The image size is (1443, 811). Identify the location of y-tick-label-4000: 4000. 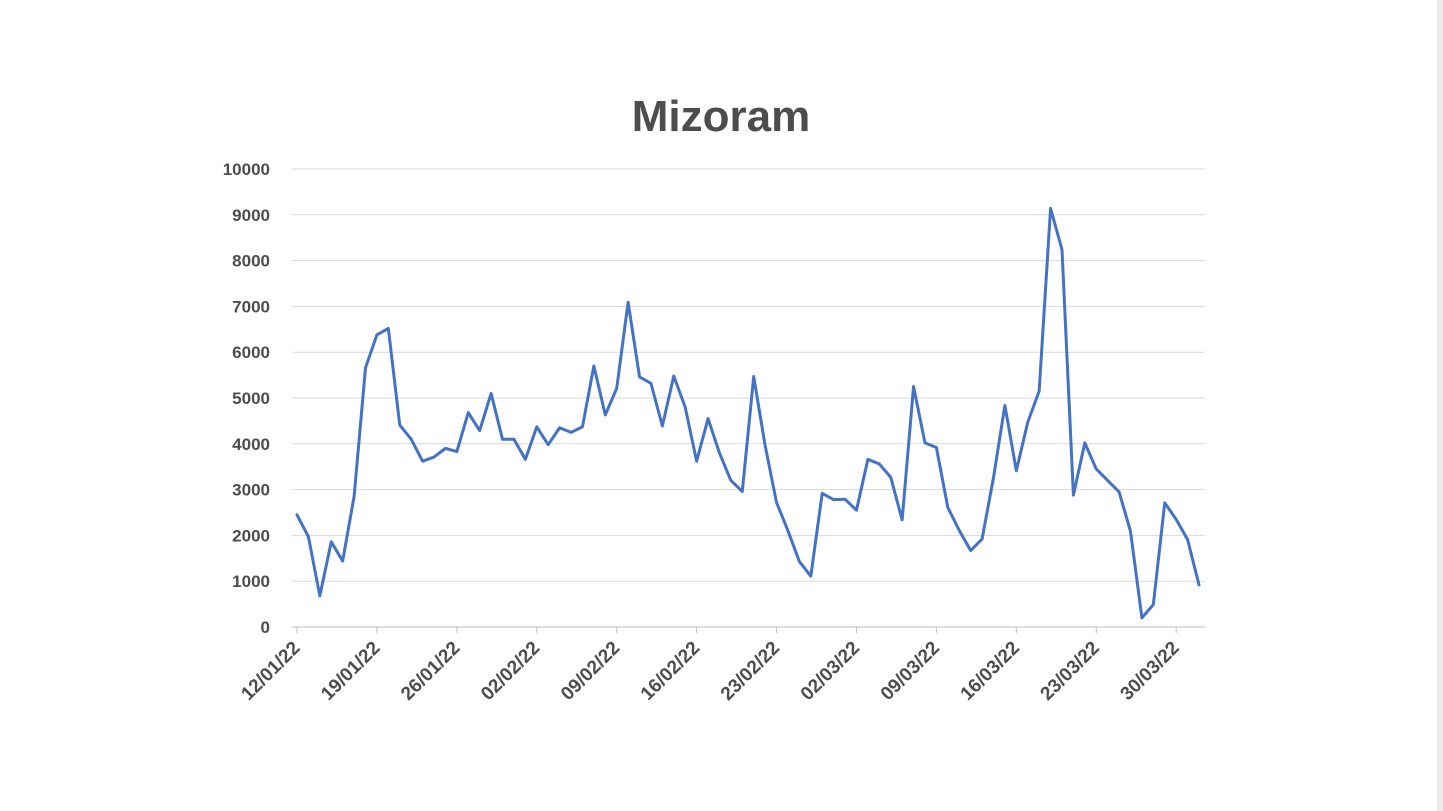
(251, 444).